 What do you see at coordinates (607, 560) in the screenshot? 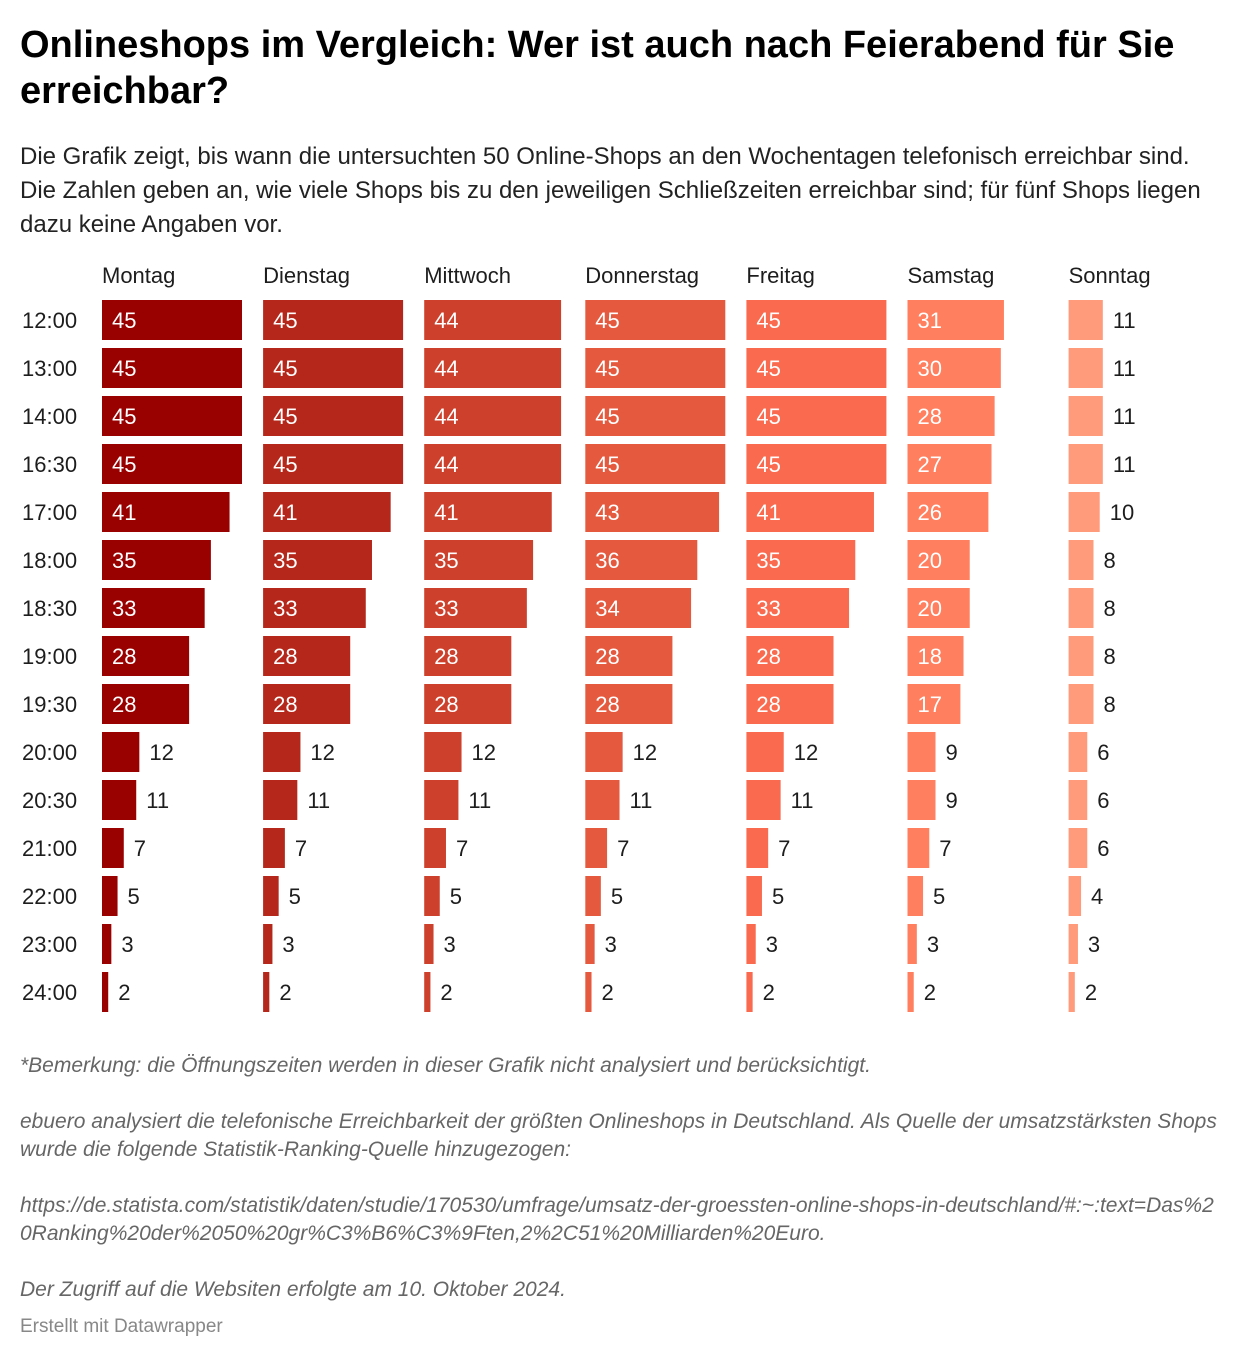
I see `bar-value-label: 36` at bounding box center [607, 560].